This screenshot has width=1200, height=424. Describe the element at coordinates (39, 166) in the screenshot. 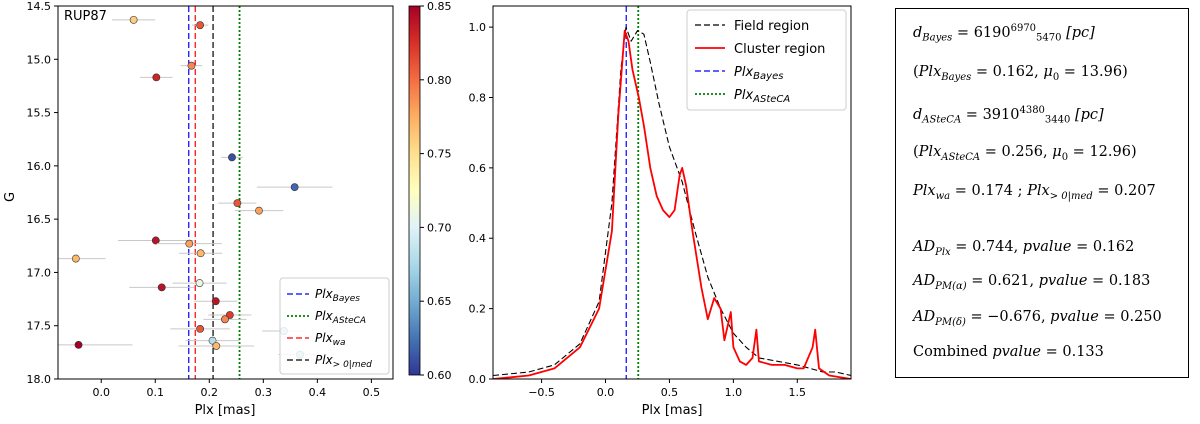

I see `left-ytick-label: 16.0` at that location.